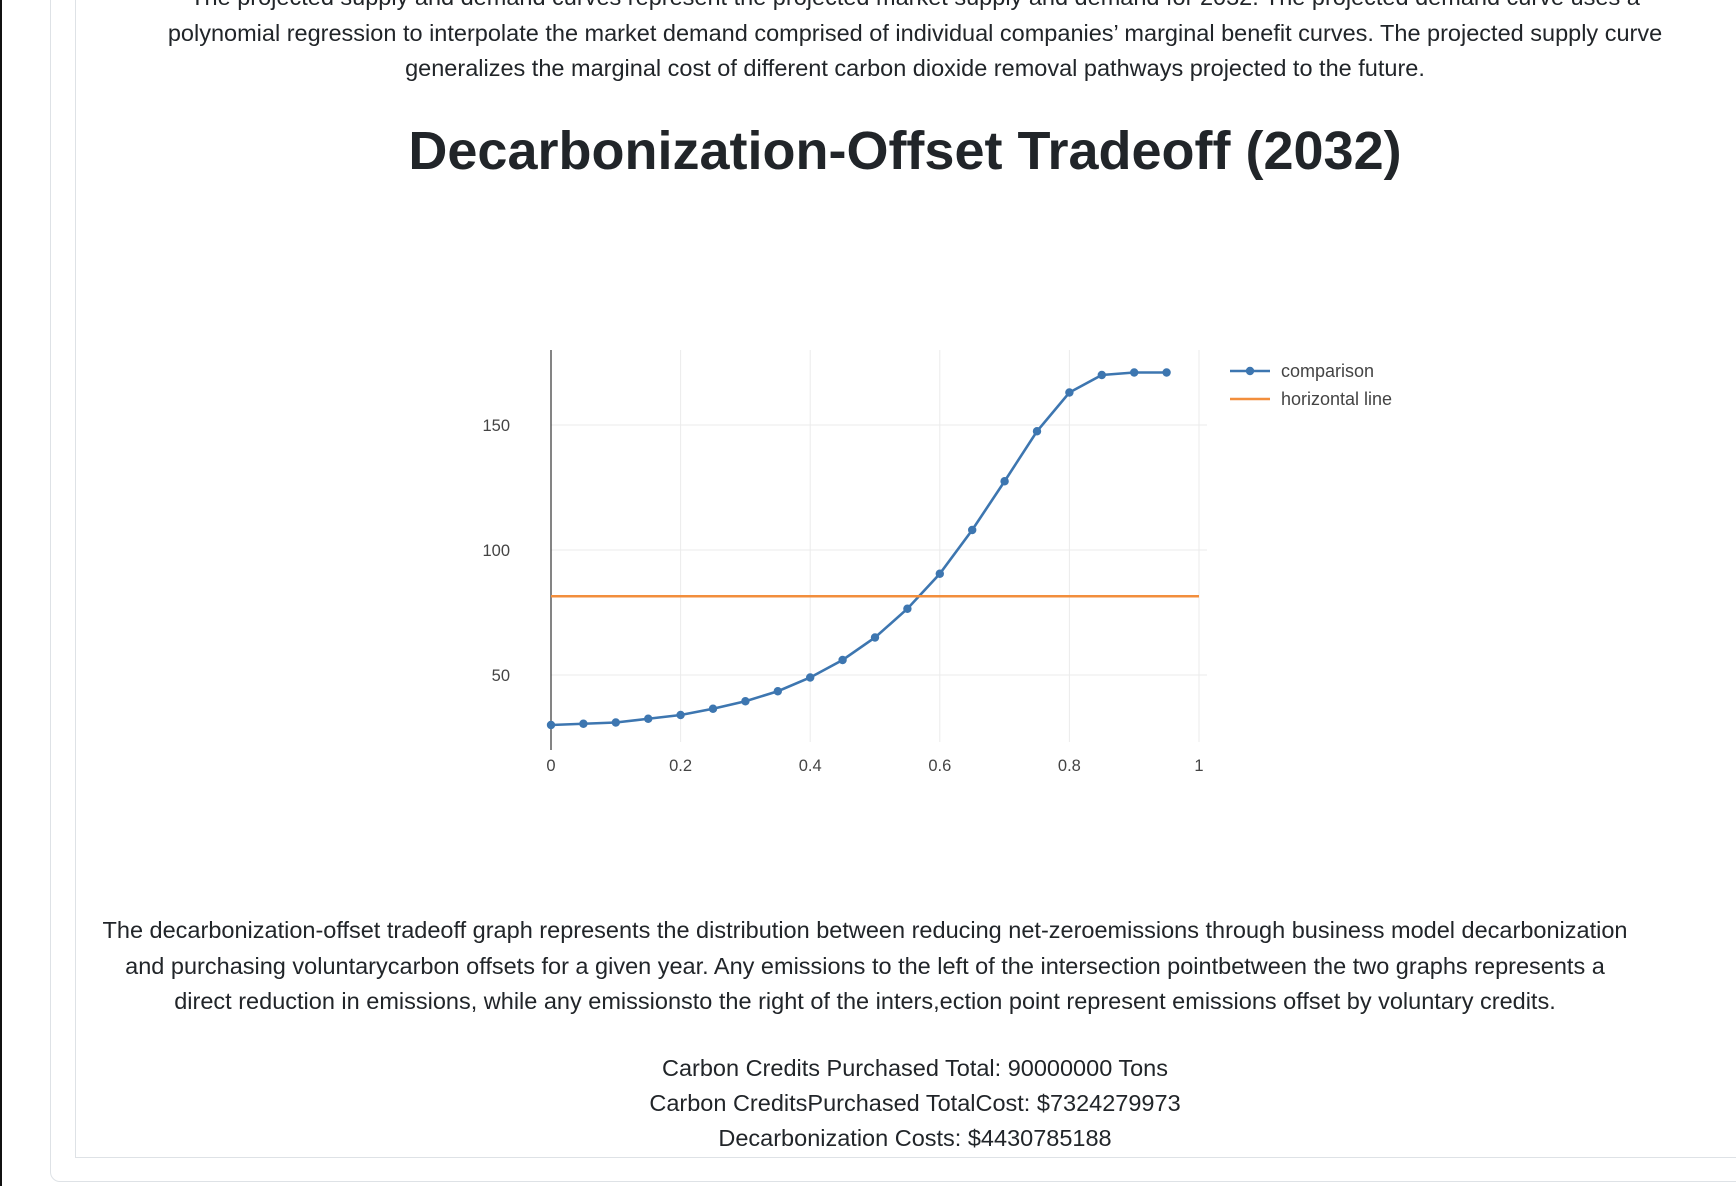  I want to click on chart-legend: comparison horizontal line, so click(1311, 385).